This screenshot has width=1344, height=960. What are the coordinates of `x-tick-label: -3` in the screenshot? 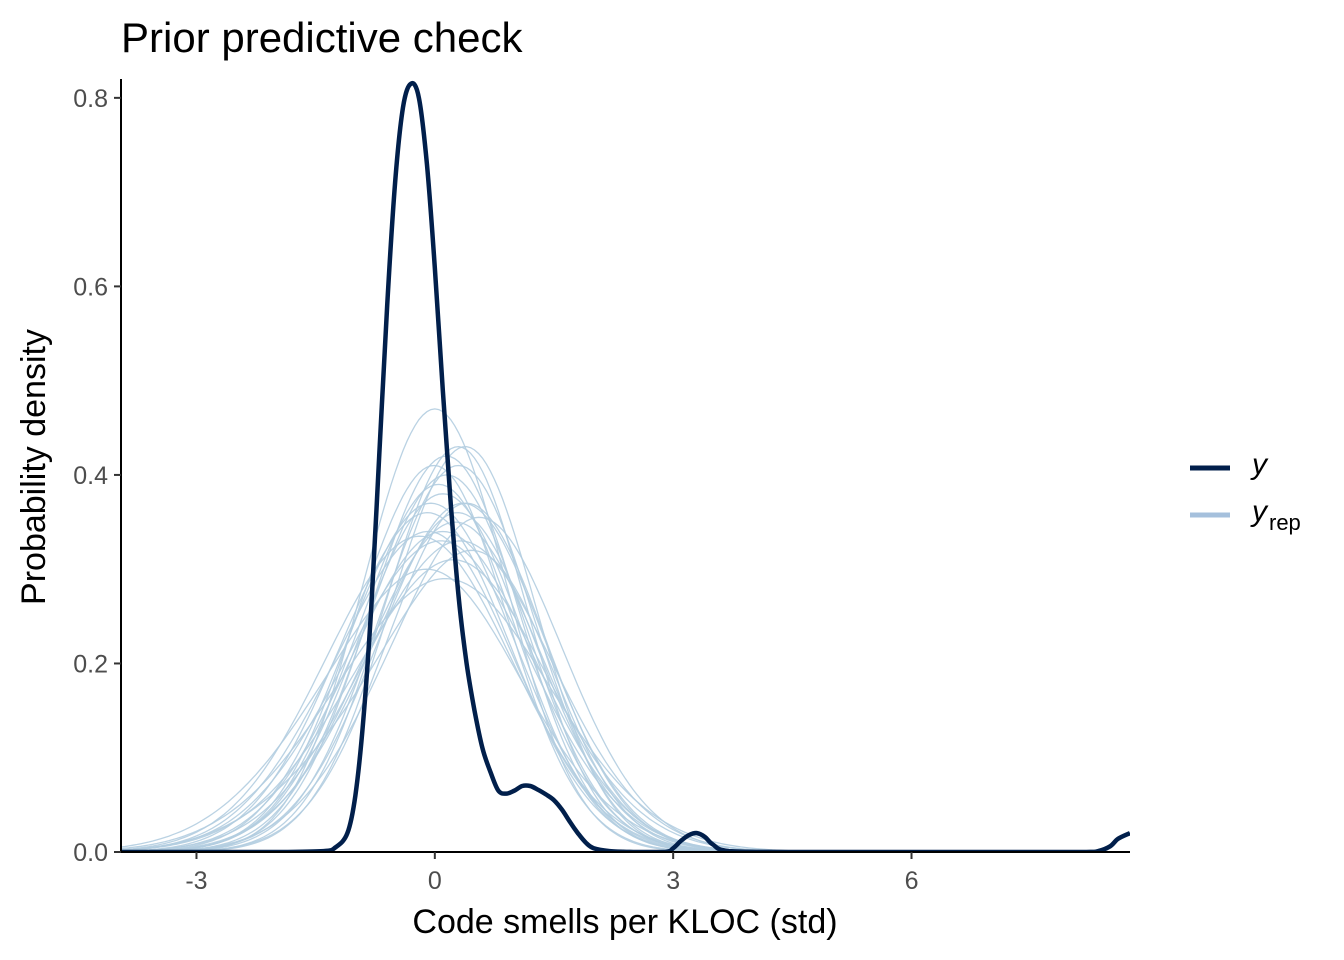 It's located at (196, 881).